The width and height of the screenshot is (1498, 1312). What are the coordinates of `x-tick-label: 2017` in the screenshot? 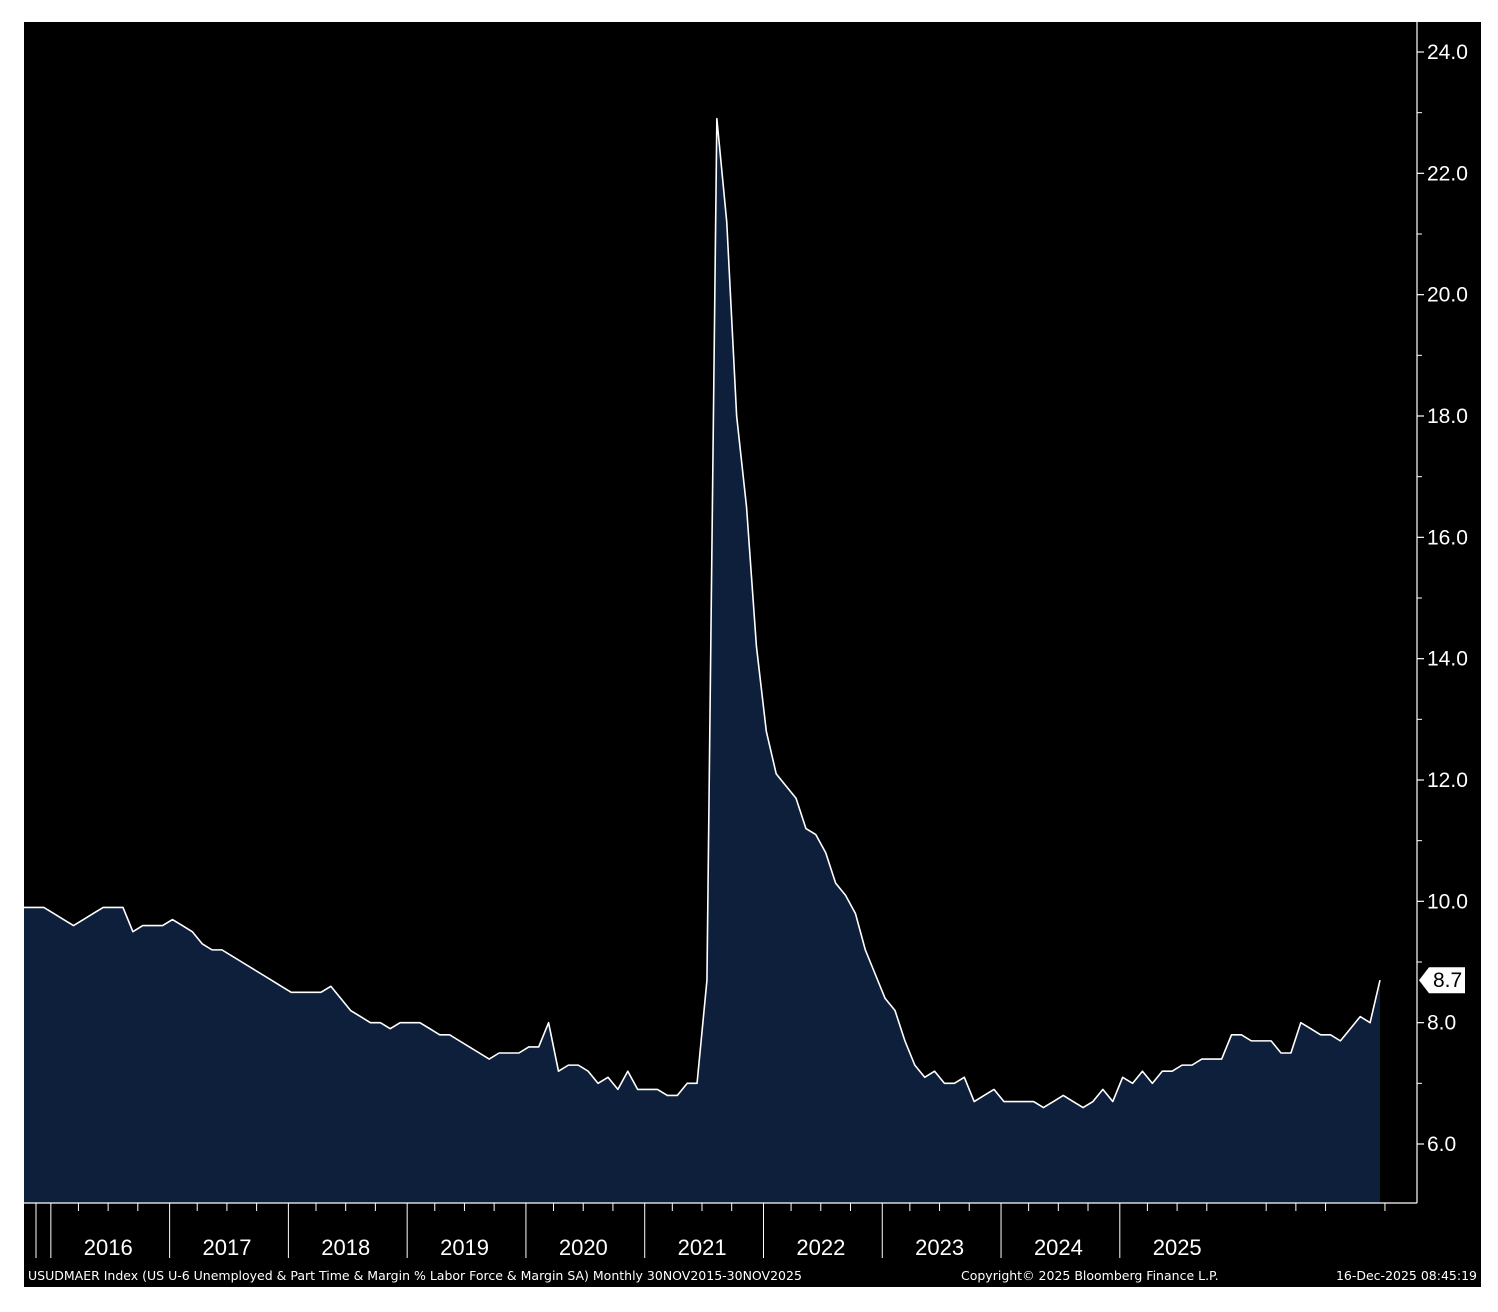 It's located at (227, 1247).